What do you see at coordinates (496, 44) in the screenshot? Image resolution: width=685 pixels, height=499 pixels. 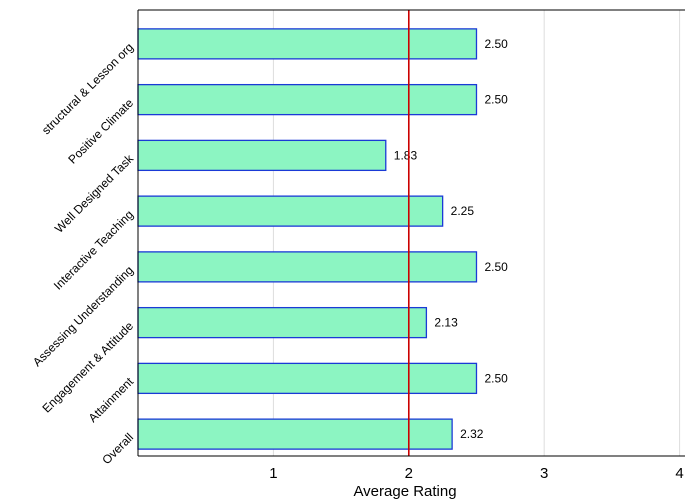 I see `data-label-1: 2.50` at bounding box center [496, 44].